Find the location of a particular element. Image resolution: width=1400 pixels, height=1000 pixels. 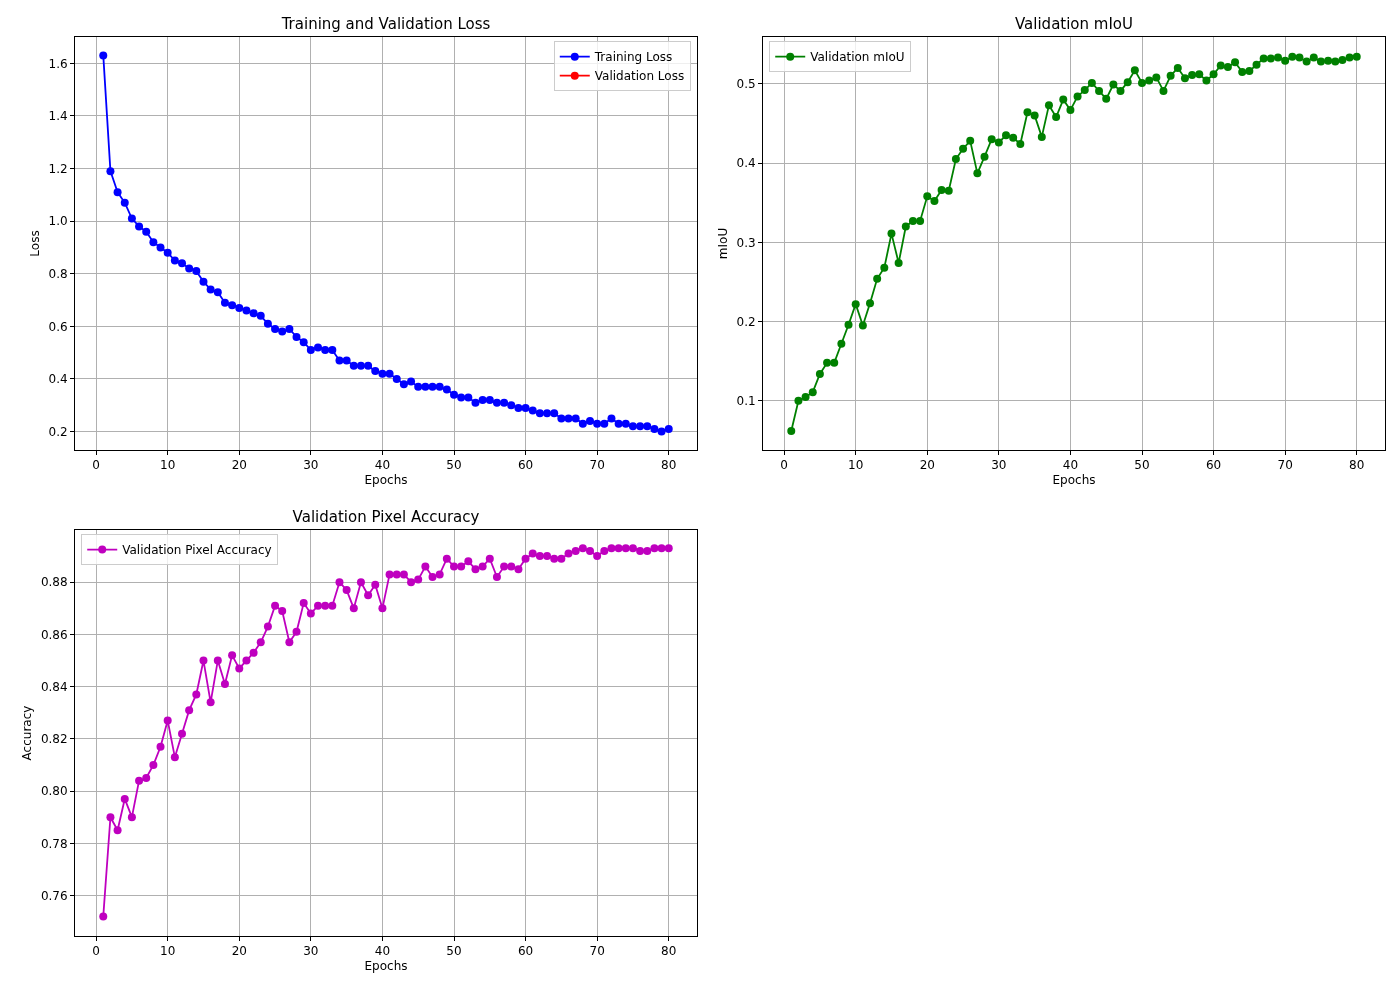

y-tick-label: 0.76 is located at coordinates (54, 895).